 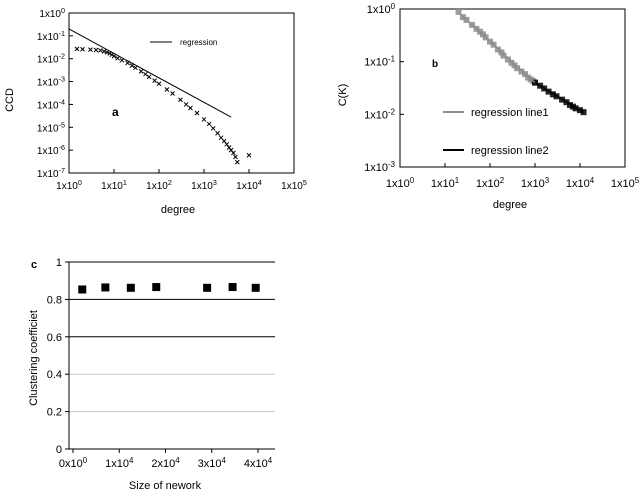 What do you see at coordinates (178, 210) in the screenshot?
I see `panel-a-x-axis-label: degree` at bounding box center [178, 210].